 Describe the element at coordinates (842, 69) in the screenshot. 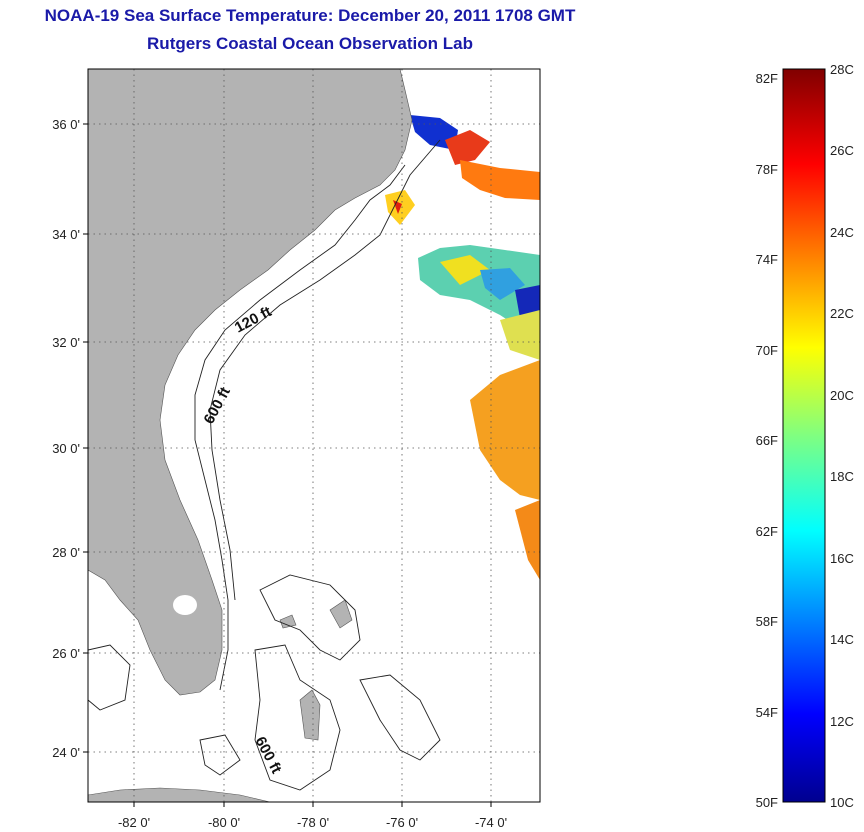

I see `colorbar-c-28: 28C` at that location.